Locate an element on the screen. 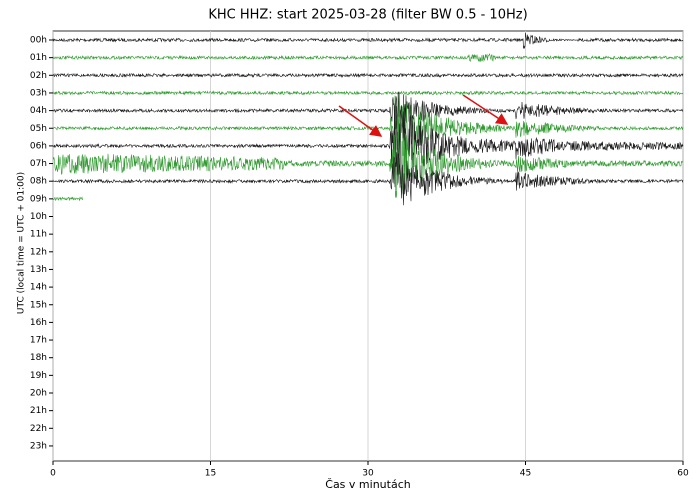 Image resolution: width=700 pixels, height=495 pixels. y-tick-label: 00h is located at coordinates (38, 41).